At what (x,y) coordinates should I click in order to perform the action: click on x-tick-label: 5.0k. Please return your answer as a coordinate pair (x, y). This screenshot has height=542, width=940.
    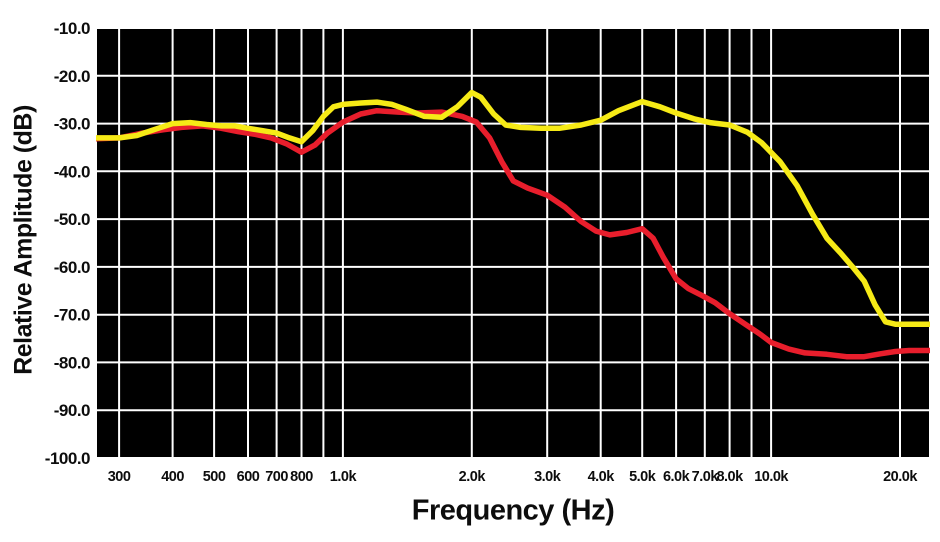
    Looking at the image, I should click on (643, 477).